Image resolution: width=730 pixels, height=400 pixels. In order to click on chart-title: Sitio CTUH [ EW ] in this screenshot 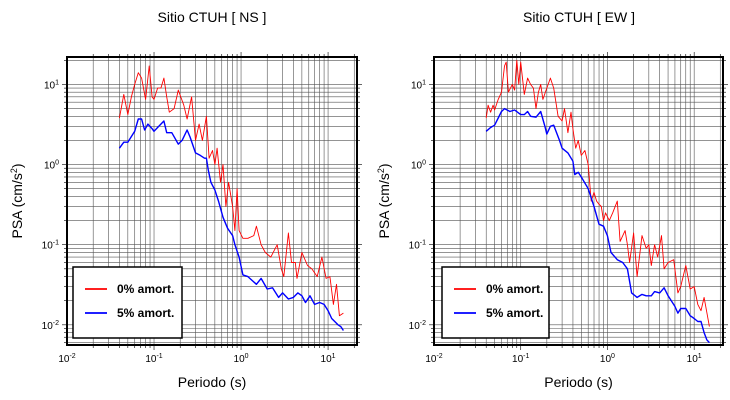, I will do `click(579, 17)`.